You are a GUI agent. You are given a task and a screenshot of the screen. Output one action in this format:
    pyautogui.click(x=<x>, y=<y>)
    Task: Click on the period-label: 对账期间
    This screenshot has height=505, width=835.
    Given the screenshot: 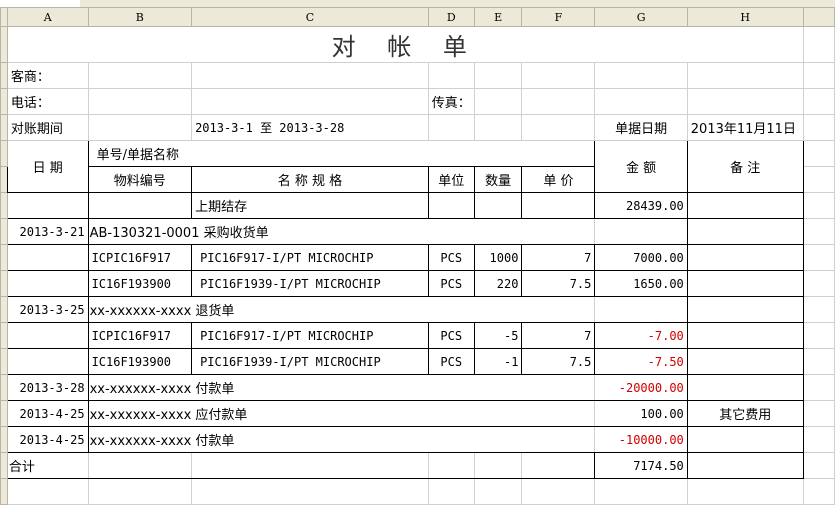 What is the action you would take?
    pyautogui.click(x=47, y=127)
    